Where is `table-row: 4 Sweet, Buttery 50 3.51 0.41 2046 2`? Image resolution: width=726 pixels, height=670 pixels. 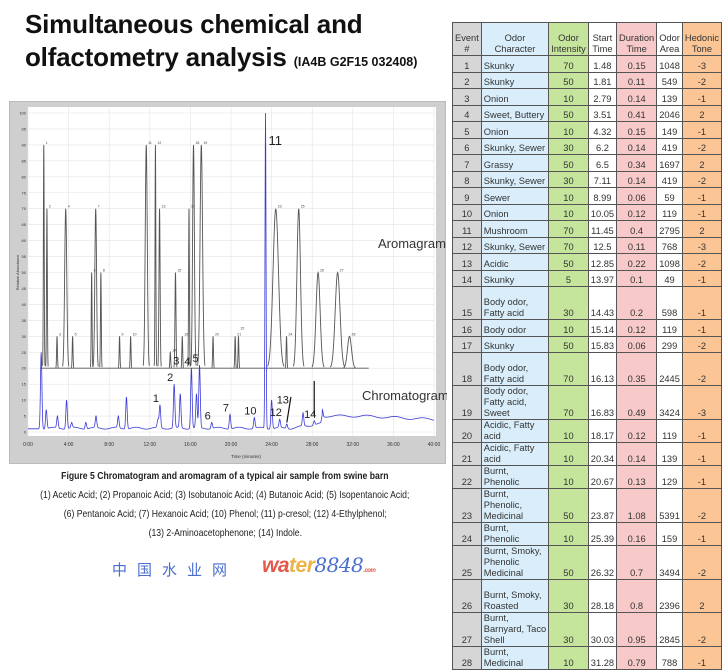 table-row: 4 Sweet, Buttery 50 3.51 0.41 2046 2 is located at coordinates (587, 113).